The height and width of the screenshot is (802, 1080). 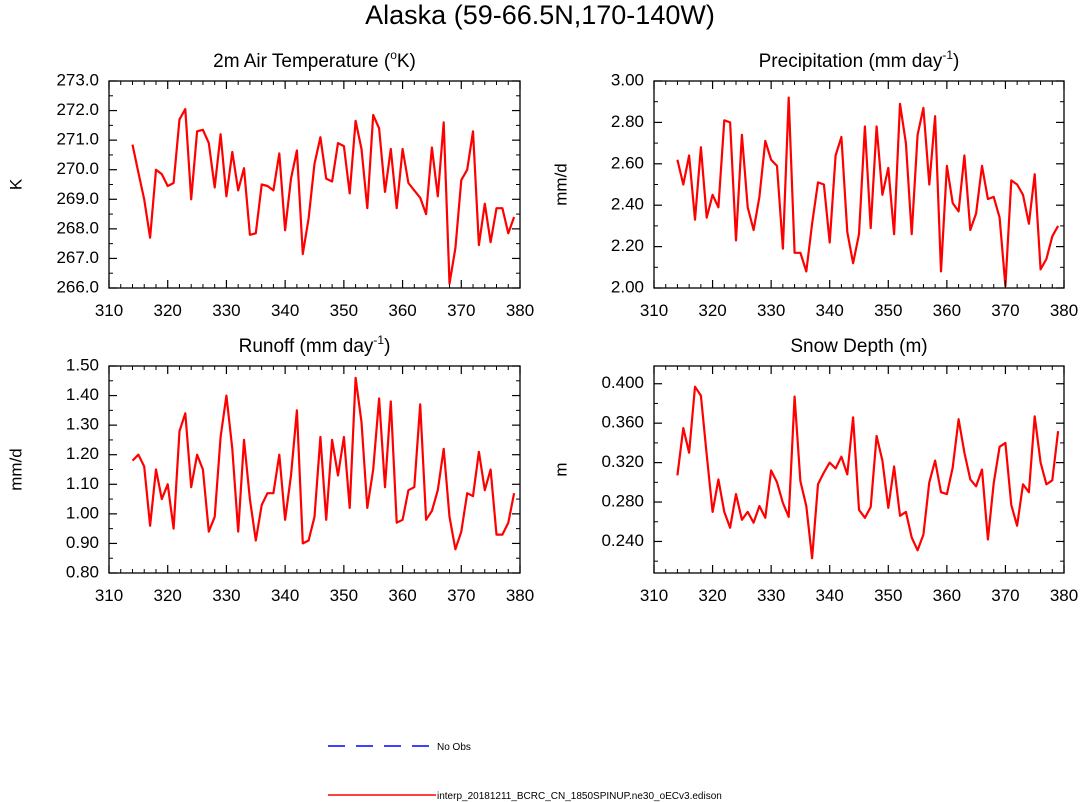 What do you see at coordinates (622, 422) in the screenshot?
I see `y-tick-label: 0.360` at bounding box center [622, 422].